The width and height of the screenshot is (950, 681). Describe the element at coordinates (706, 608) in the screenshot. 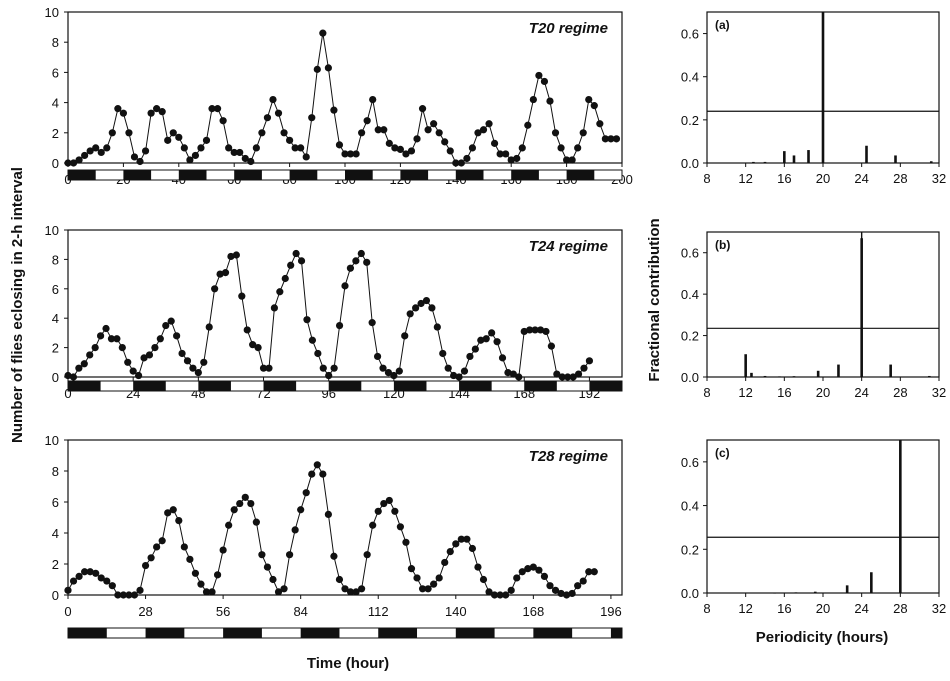

I see `x-tick-label: 8` at that location.